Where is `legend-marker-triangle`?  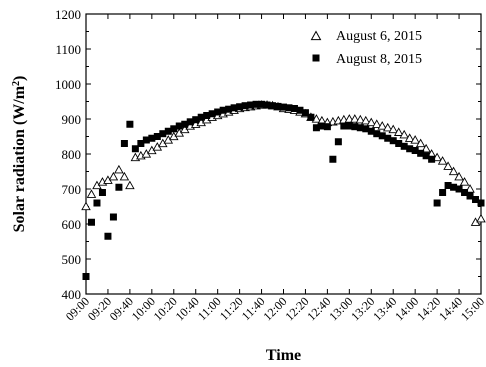 legend-marker-triangle is located at coordinates (316, 35).